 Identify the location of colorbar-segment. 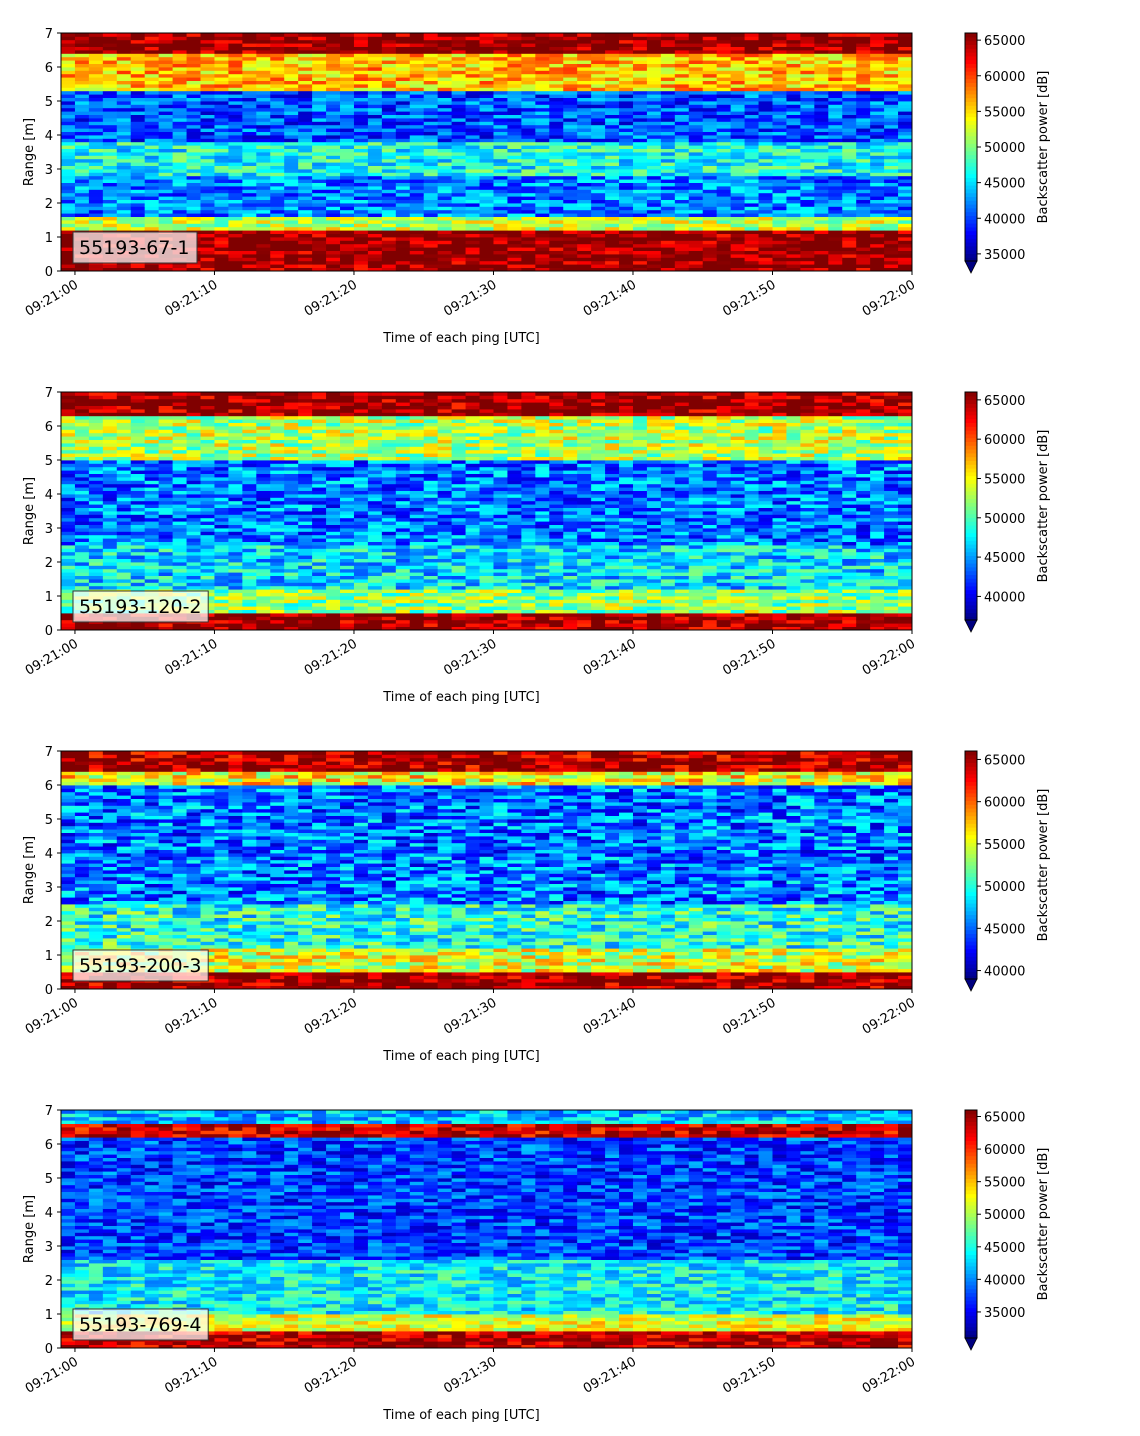
(971, 130).